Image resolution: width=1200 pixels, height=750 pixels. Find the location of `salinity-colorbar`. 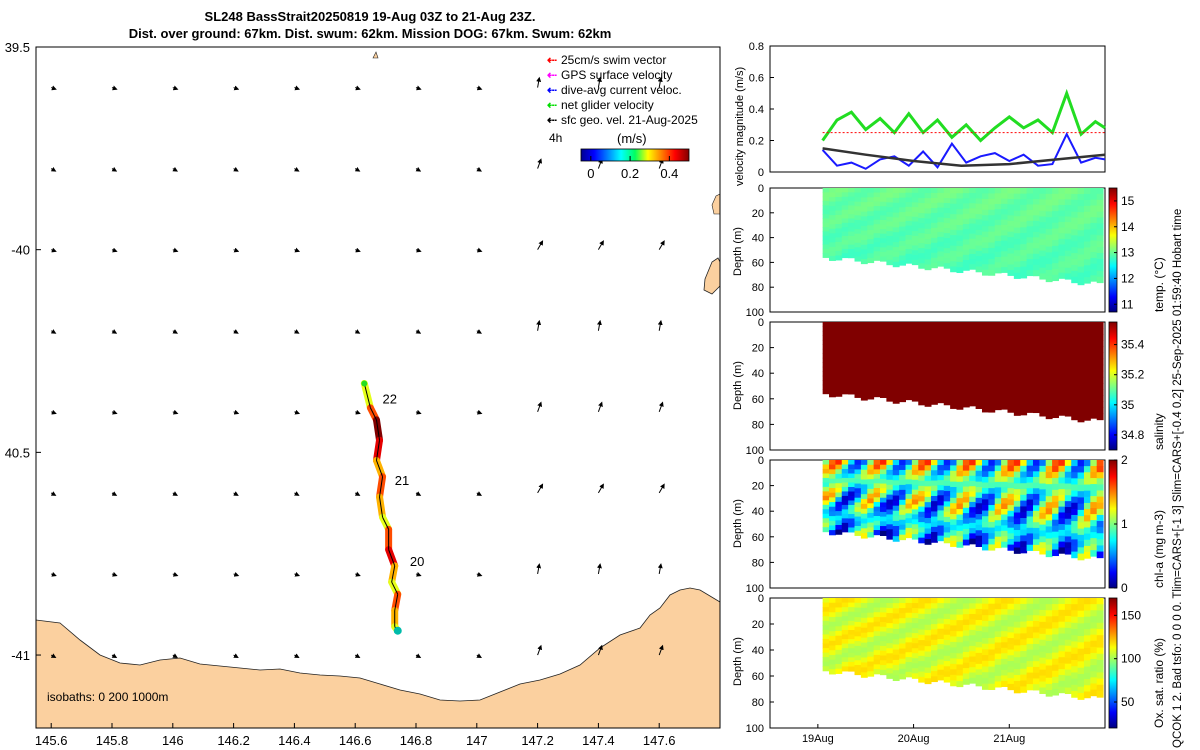

salinity-colorbar is located at coordinates (1113, 386).